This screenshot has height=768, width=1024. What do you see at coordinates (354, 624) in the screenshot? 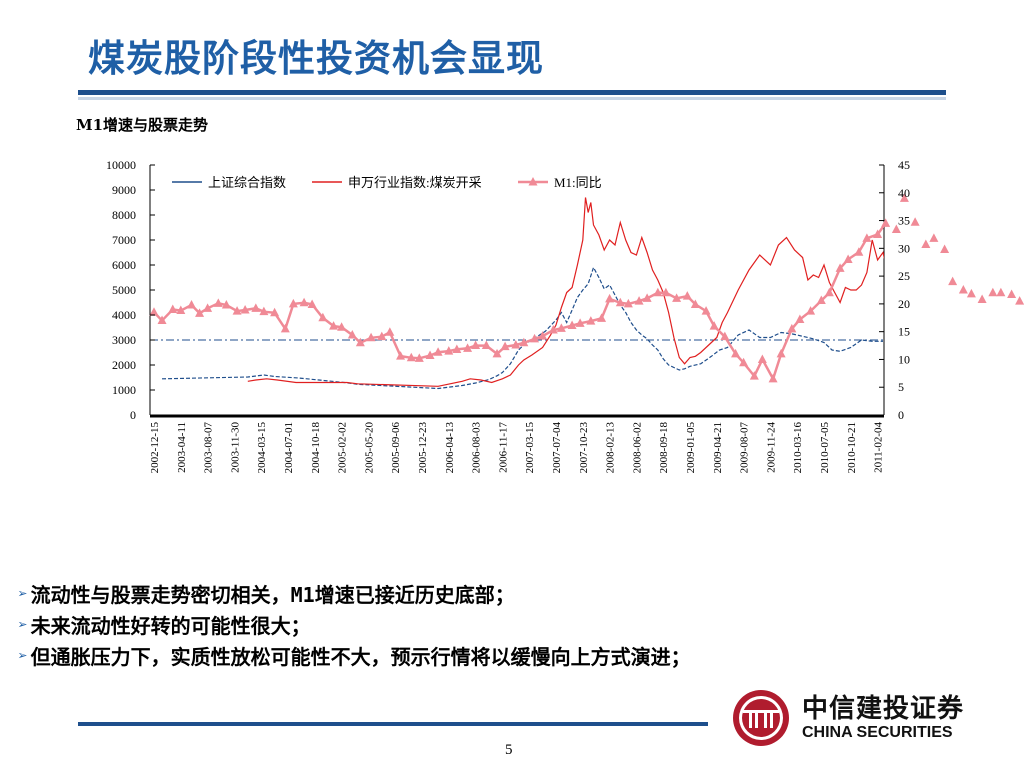
I see `bullet-item: ➢ 未来流动性好转的可能性很大；` at bounding box center [354, 624].